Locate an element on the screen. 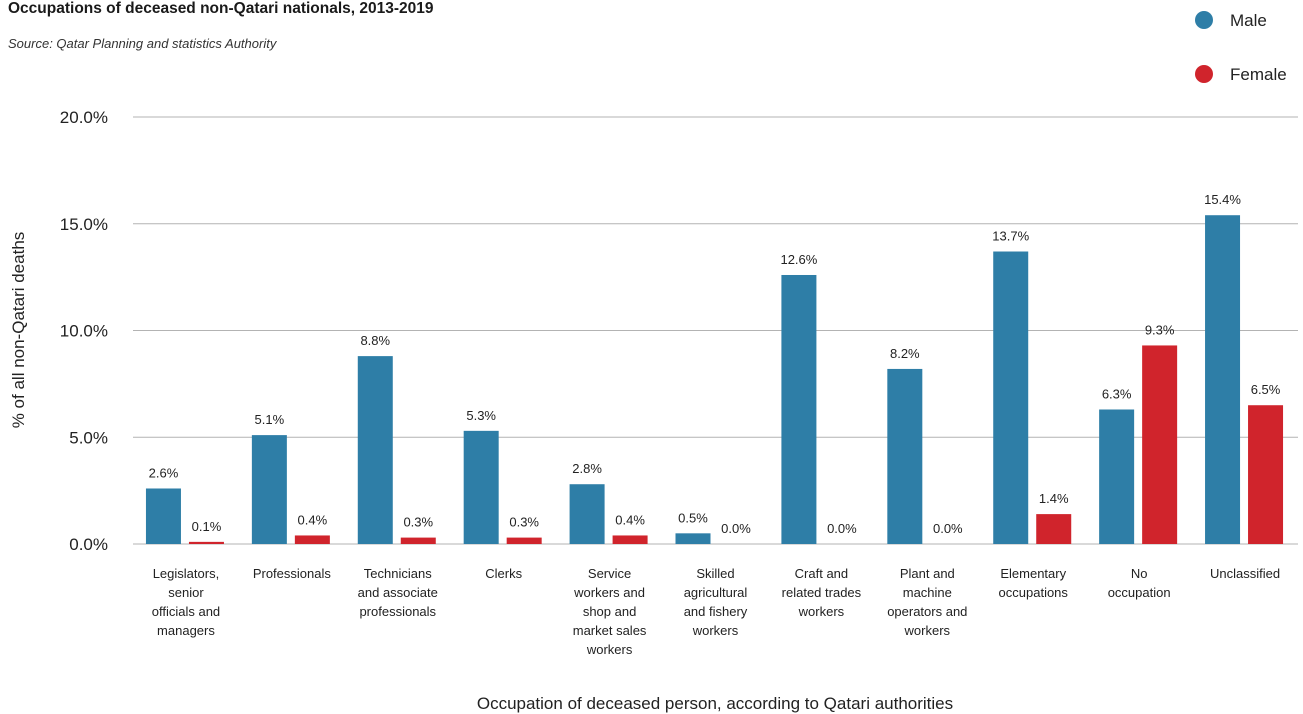 Image resolution: width=1303 pixels, height=714 pixels. x-category-label: professionals is located at coordinates (397, 611).